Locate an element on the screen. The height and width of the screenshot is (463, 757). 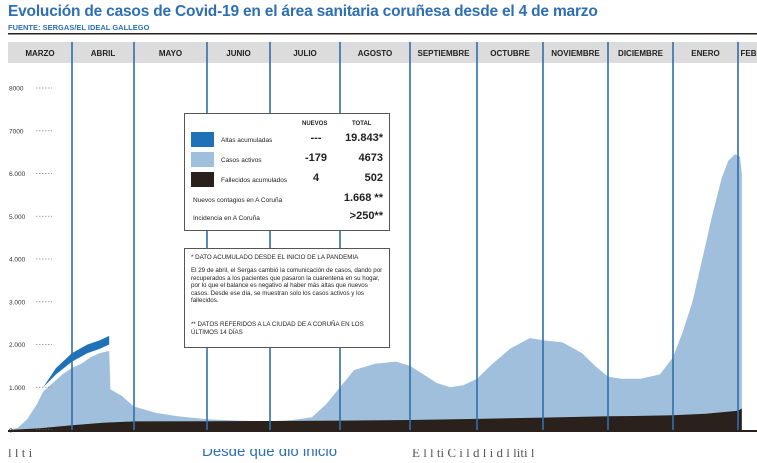
y-tick-label-4: 4.000 is located at coordinates (17, 260).